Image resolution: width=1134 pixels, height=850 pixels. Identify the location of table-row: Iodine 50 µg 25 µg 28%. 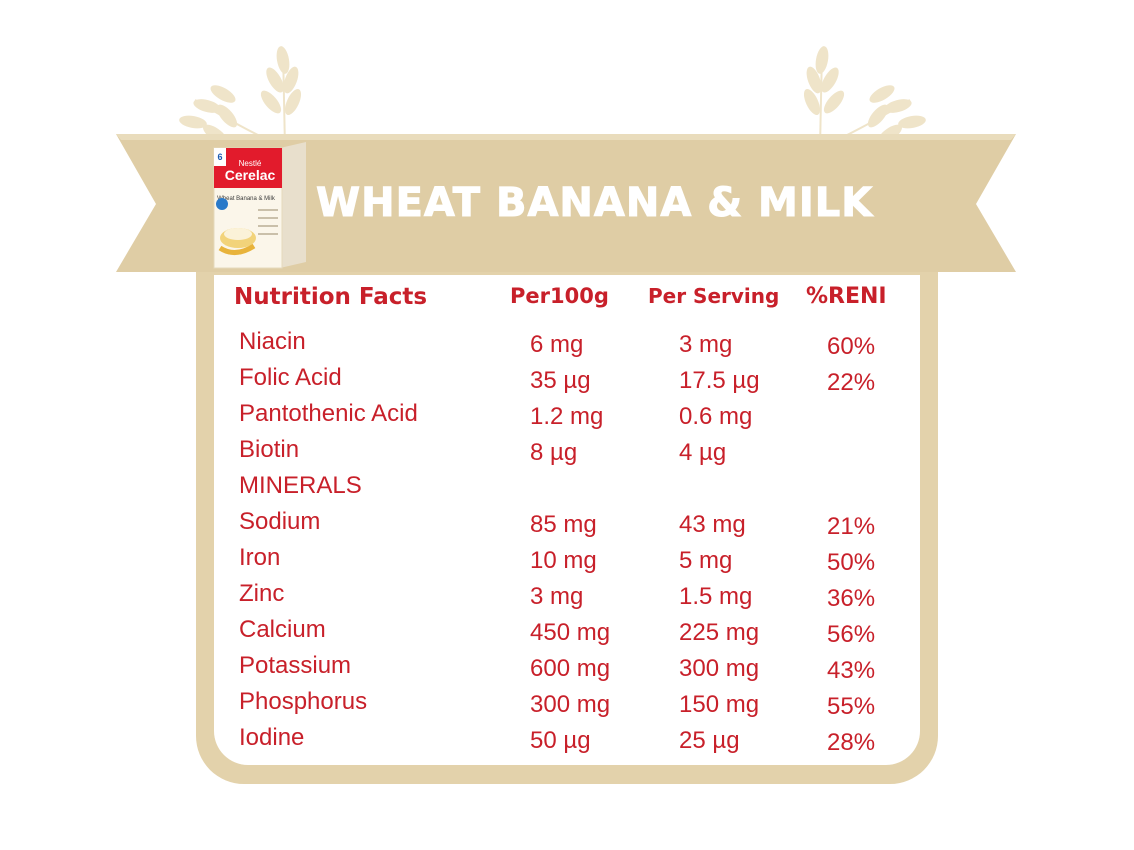
(578, 742).